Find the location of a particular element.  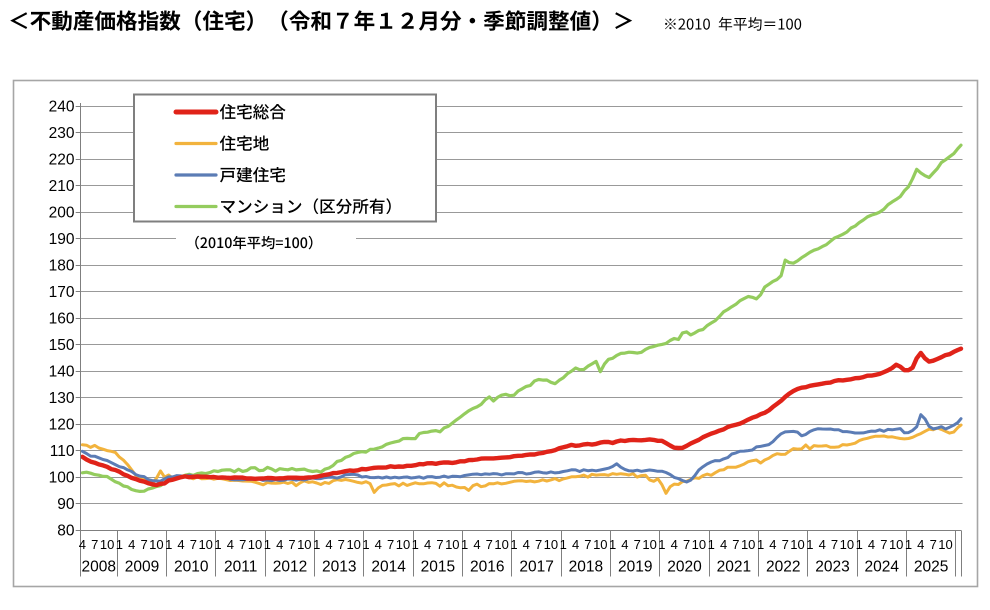

svg-text: 90 is located at coordinates (66, 504).